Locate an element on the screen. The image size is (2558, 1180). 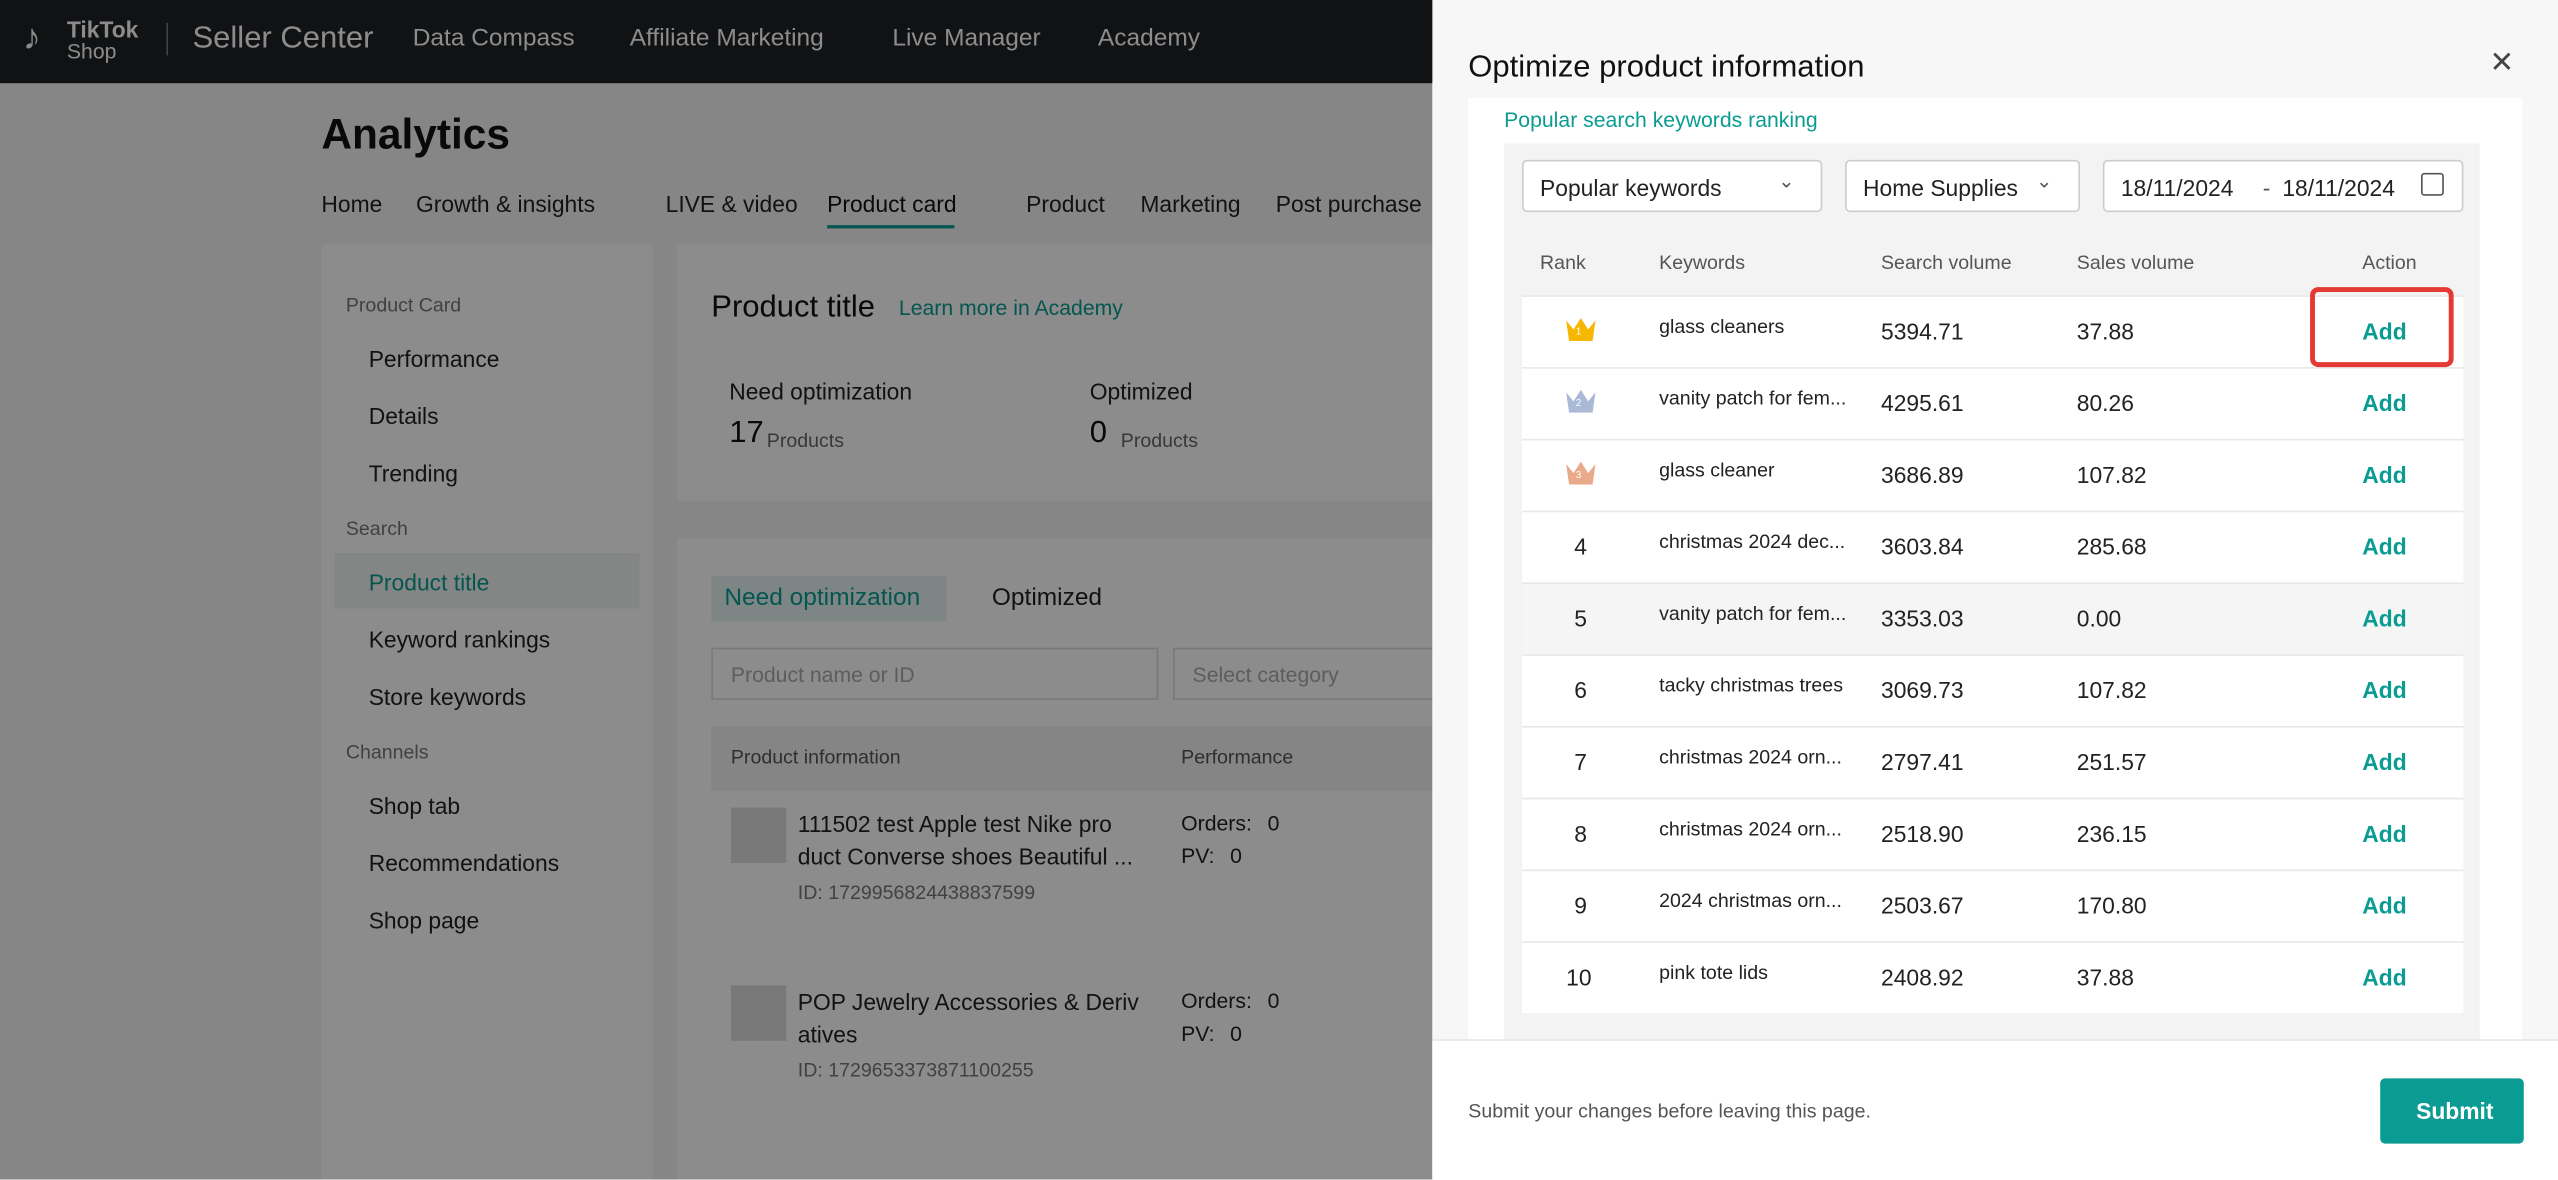
nav-link: Affiliate Marketing is located at coordinates (726, 38).